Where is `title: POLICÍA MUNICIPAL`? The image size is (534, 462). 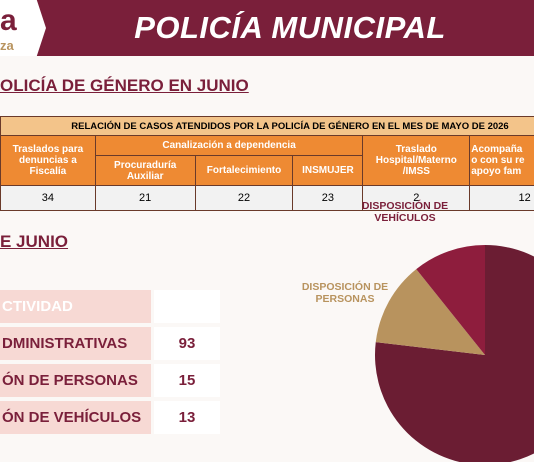 title: POLICÍA MUNICIPAL is located at coordinates (290, 27).